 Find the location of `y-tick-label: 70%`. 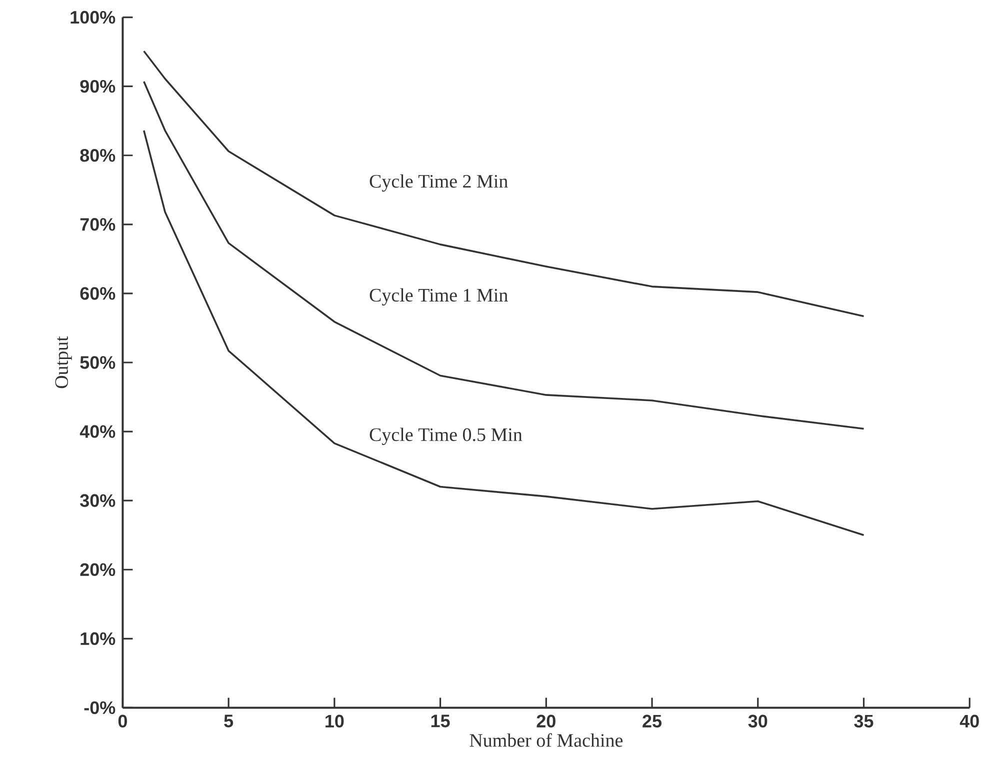

y-tick-label: 70% is located at coordinates (98, 224).